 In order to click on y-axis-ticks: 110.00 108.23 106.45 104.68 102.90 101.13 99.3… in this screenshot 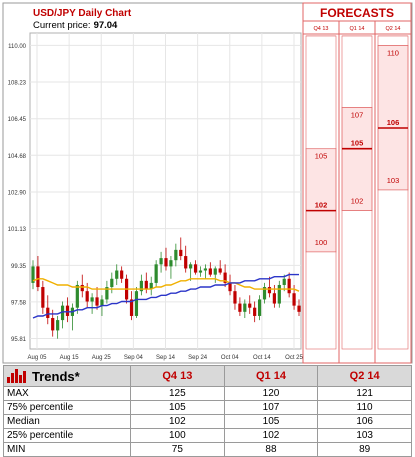, I will do `click(17, 193)`.